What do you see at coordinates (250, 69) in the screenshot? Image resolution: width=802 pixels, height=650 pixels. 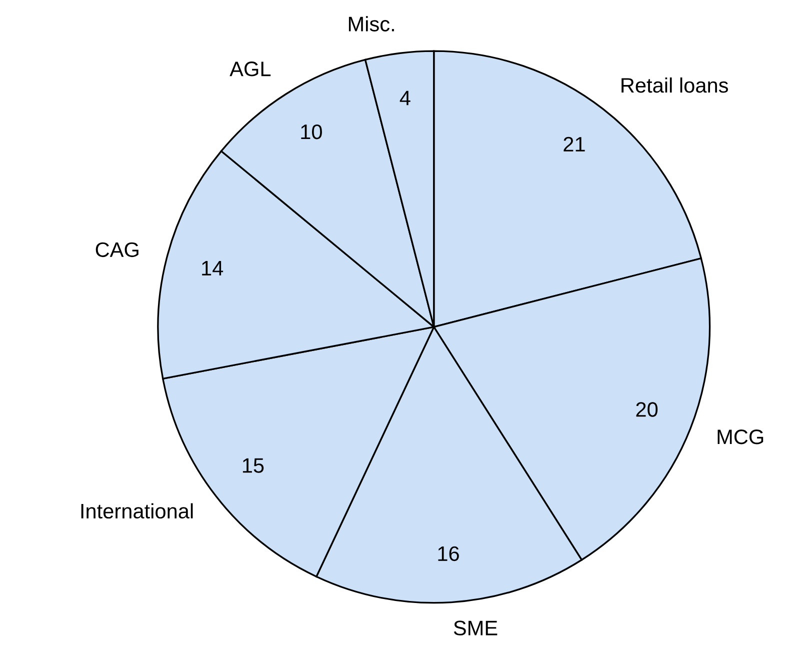 I see `slice-label: AGL` at bounding box center [250, 69].